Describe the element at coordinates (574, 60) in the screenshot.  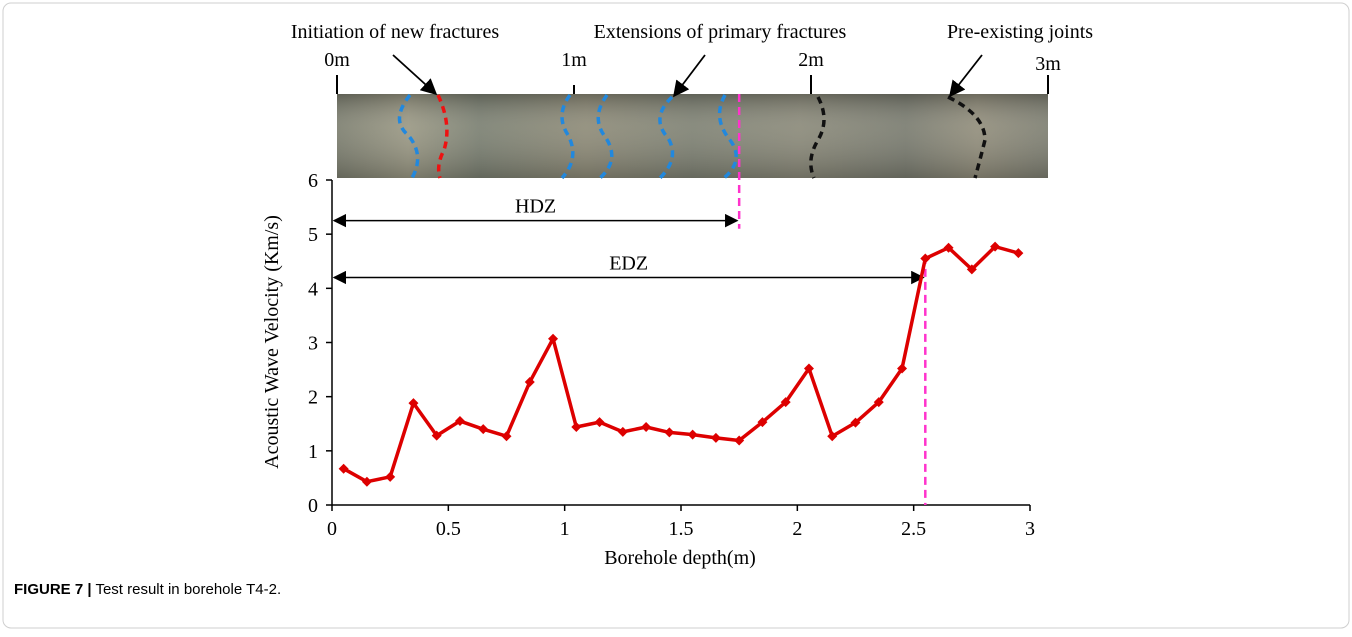
I see `scale-label: 1m` at that location.